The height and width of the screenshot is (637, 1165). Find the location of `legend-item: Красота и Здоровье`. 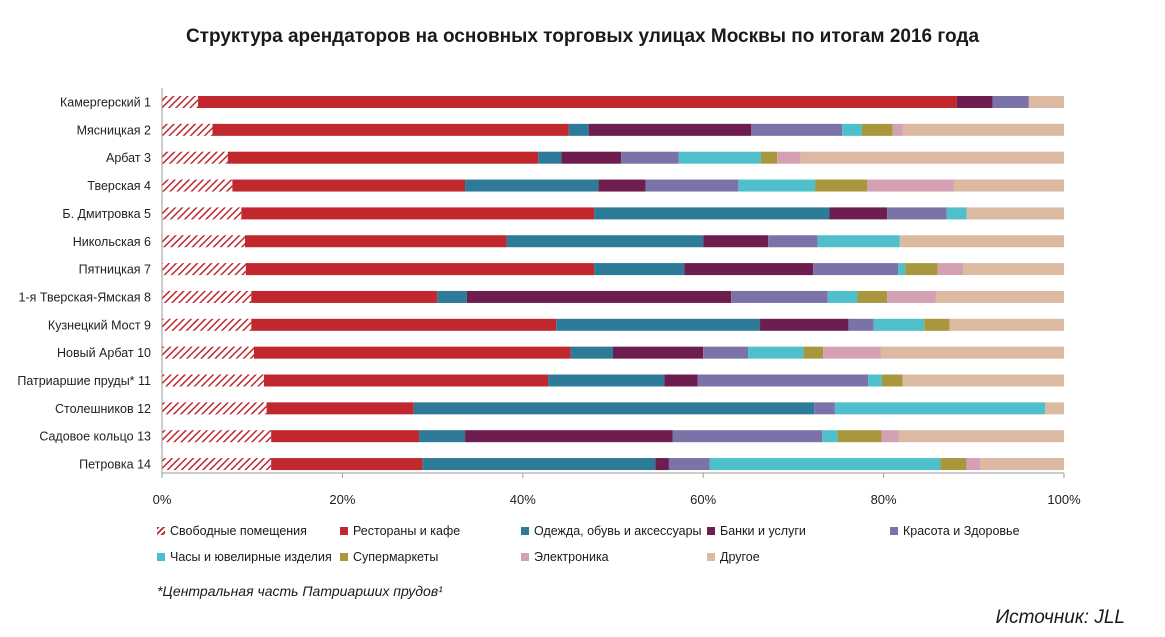

legend-item: Красота и Здоровье is located at coordinates (955, 531).